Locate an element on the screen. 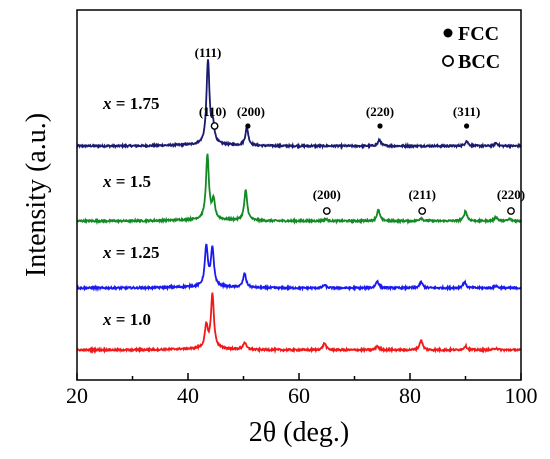 Image resolution: width=550 pixels, height=459 pixels. x-axis-tick-labels: 20 40 60 80 100 is located at coordinates (302, 395).